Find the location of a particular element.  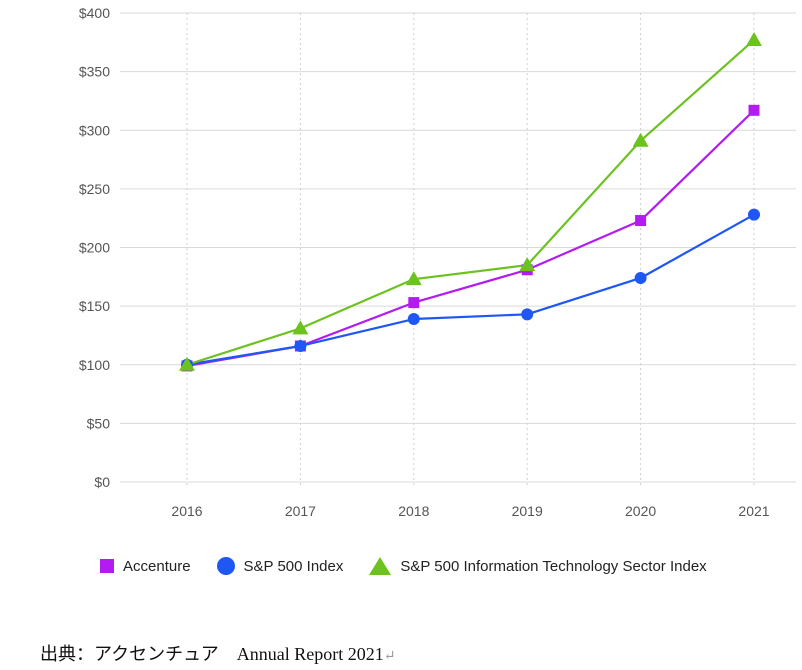

circle-icon is located at coordinates (225, 566).